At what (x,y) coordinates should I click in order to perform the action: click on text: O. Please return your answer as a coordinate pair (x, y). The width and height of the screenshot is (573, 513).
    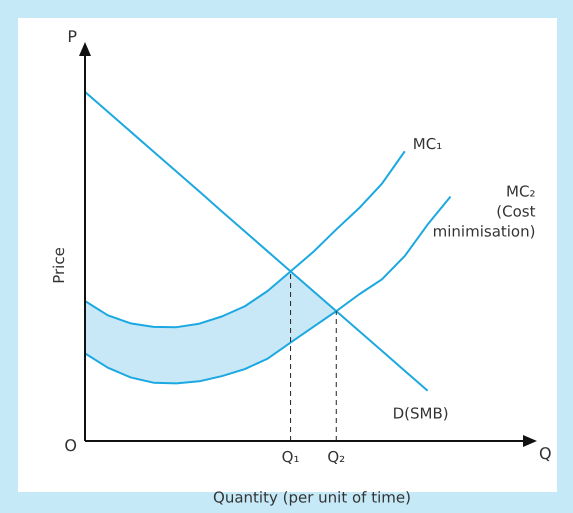
    Looking at the image, I should click on (70, 446).